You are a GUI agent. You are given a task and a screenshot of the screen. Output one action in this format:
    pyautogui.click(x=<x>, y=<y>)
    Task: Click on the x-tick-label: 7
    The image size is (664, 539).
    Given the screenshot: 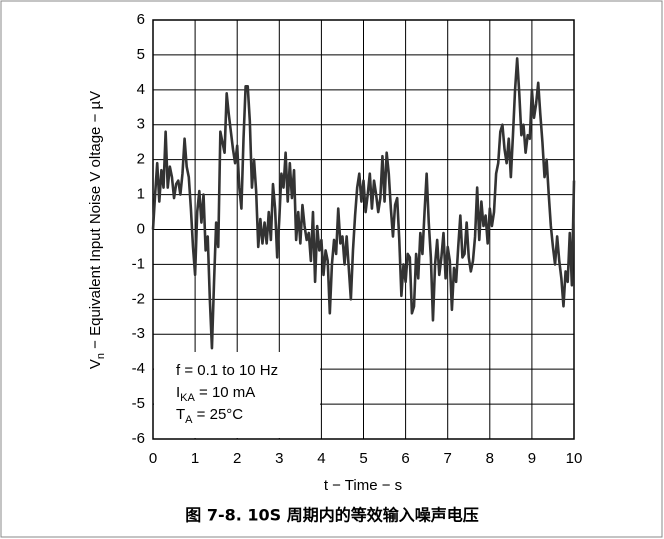 What is the action you would take?
    pyautogui.click(x=448, y=458)
    